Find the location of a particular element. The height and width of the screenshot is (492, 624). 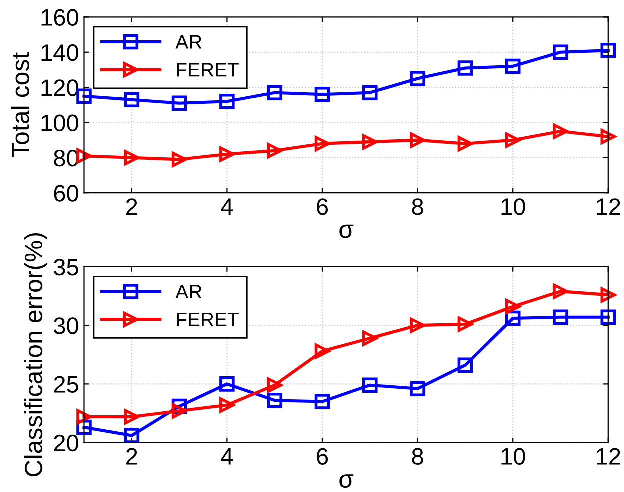

y-tick-label: 35 is located at coordinates (66, 267).